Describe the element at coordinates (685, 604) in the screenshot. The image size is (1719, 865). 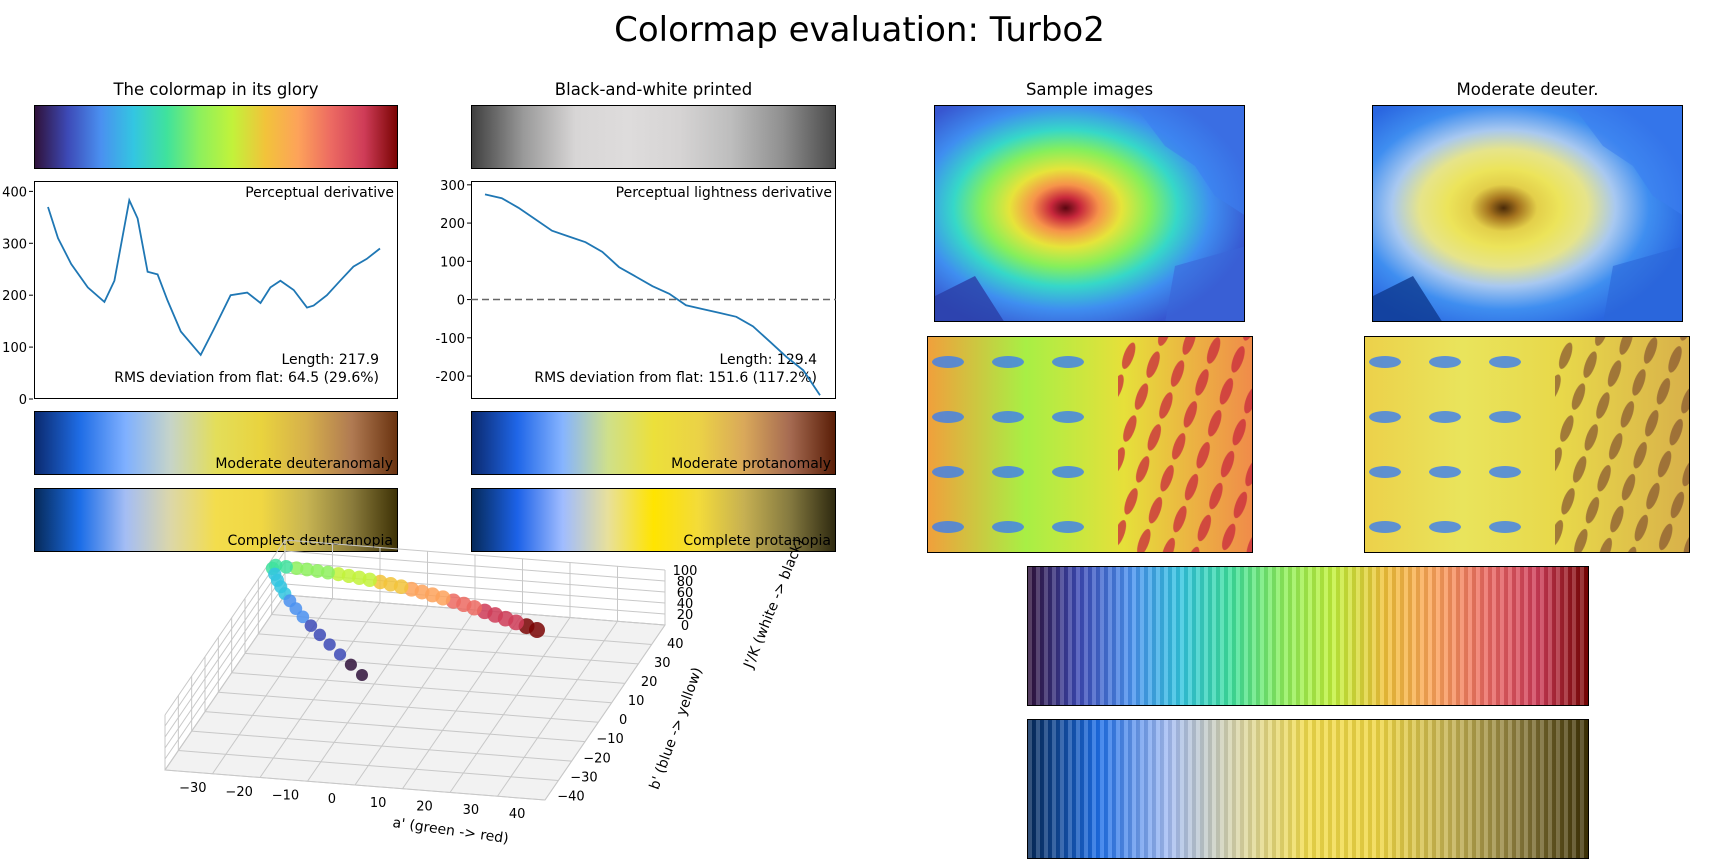
I see `3d-ztick-label: 40` at that location.